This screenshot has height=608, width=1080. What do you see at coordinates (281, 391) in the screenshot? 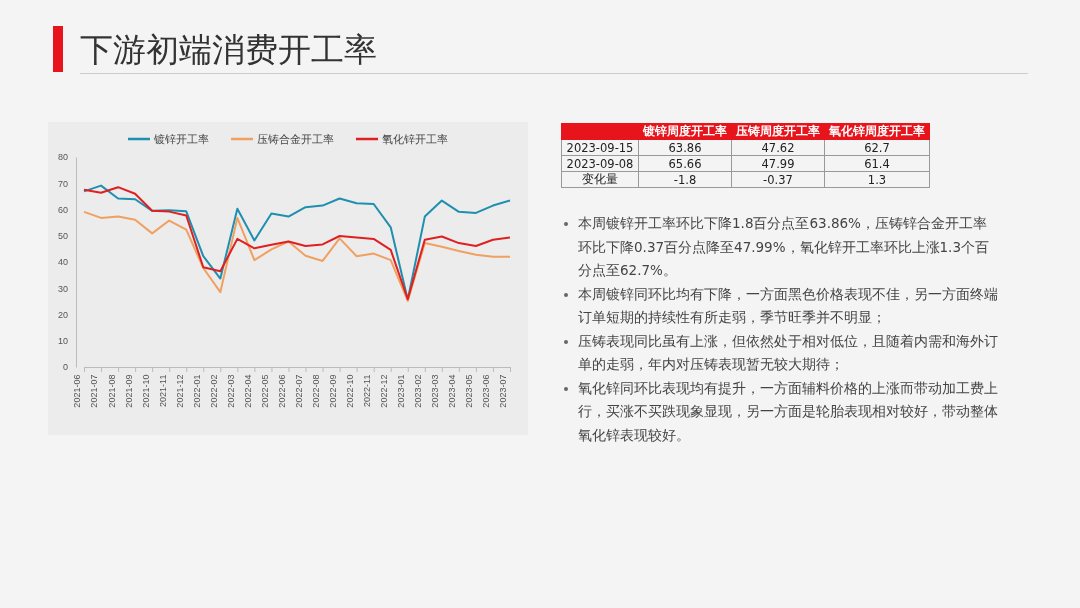
I see `x-tick-label: 2022-06` at bounding box center [281, 391].